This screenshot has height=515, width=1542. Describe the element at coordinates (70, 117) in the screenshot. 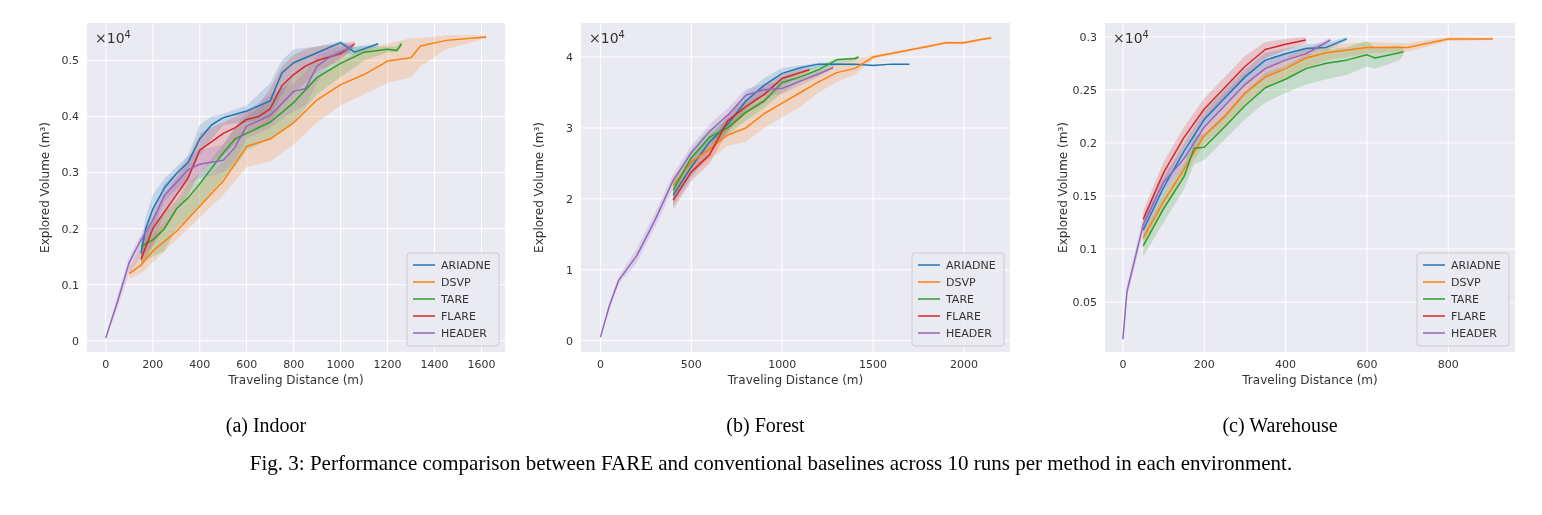

I see `y-tick-label: 0.4` at that location.